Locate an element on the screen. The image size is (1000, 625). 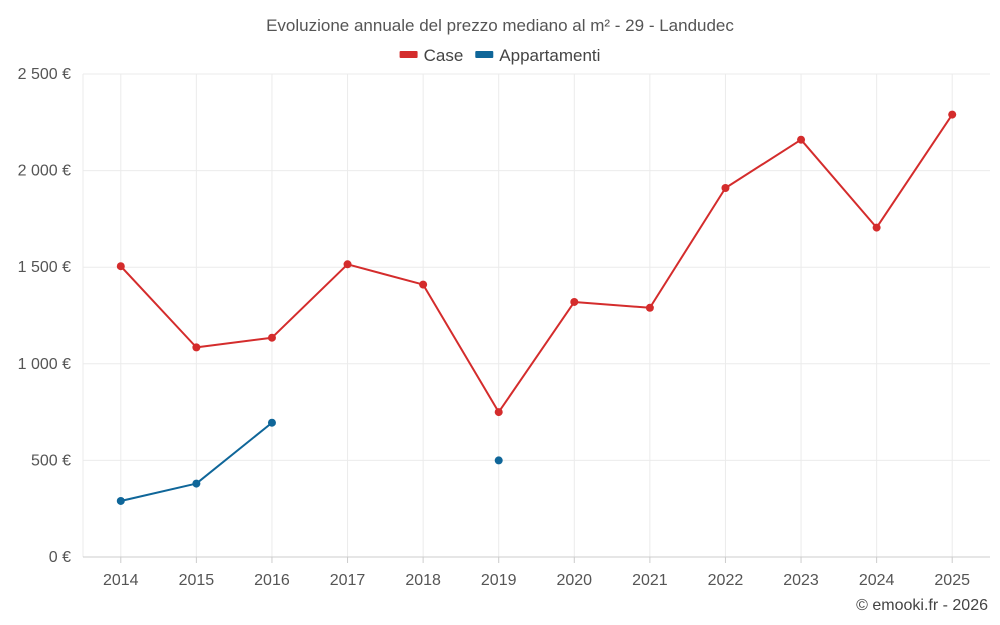
x-tick-label: 2022 is located at coordinates (726, 580).